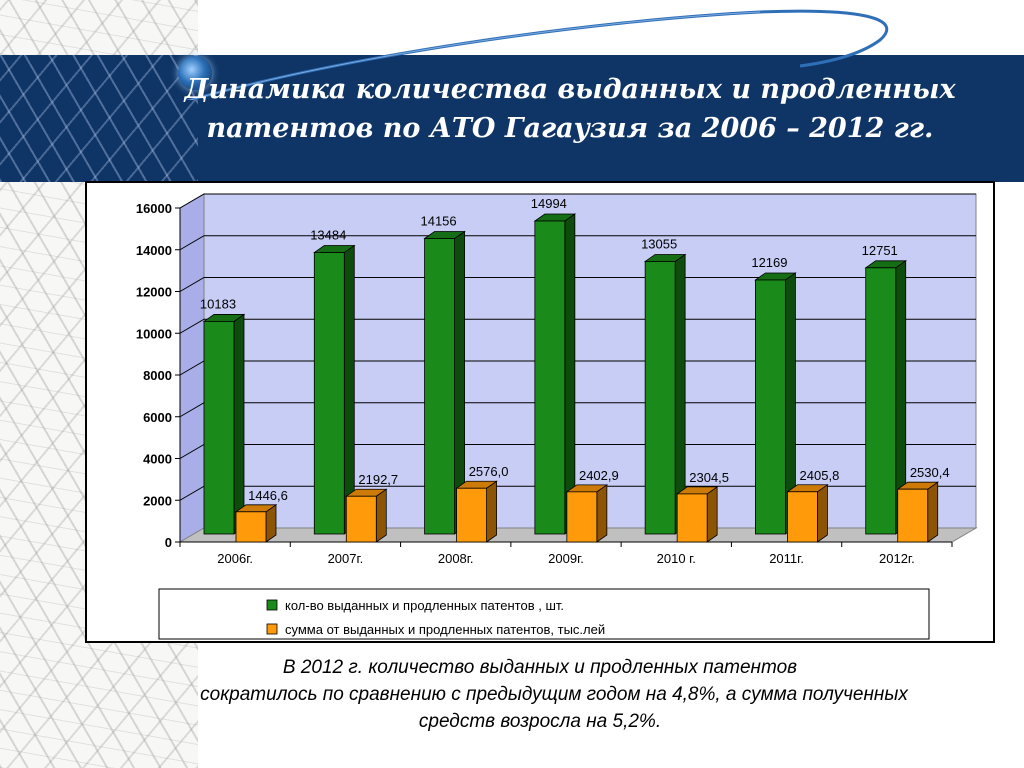 The image size is (1024, 768). What do you see at coordinates (157, 417) in the screenshot?
I see `y-tick-label: 6000` at bounding box center [157, 417].